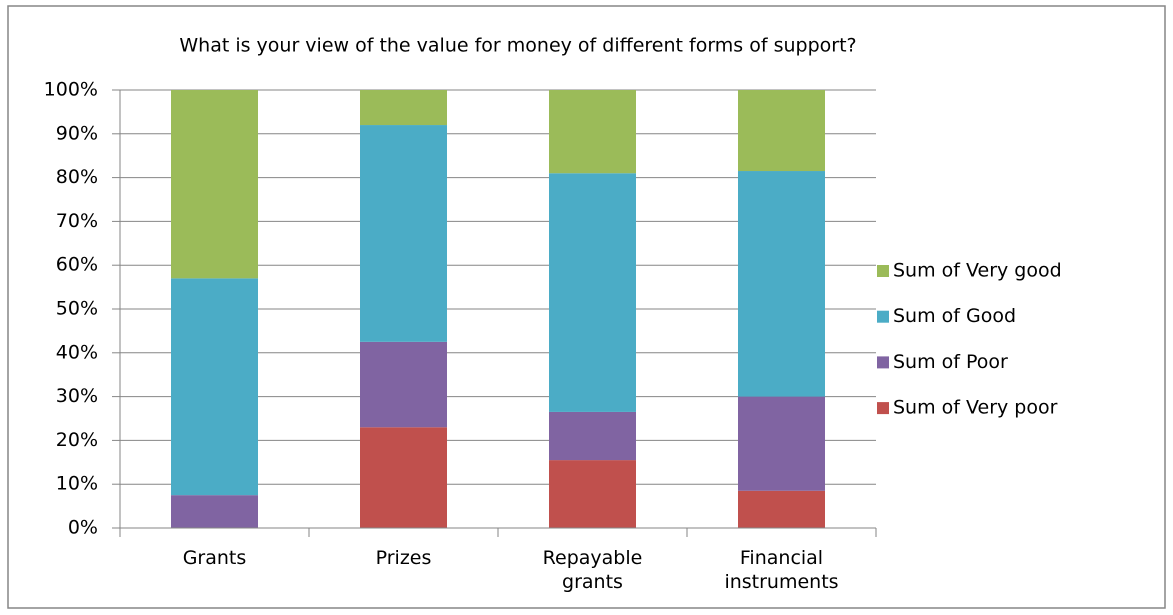  What do you see at coordinates (77, 265) in the screenshot?
I see `y-tick-label: 60%` at bounding box center [77, 265].